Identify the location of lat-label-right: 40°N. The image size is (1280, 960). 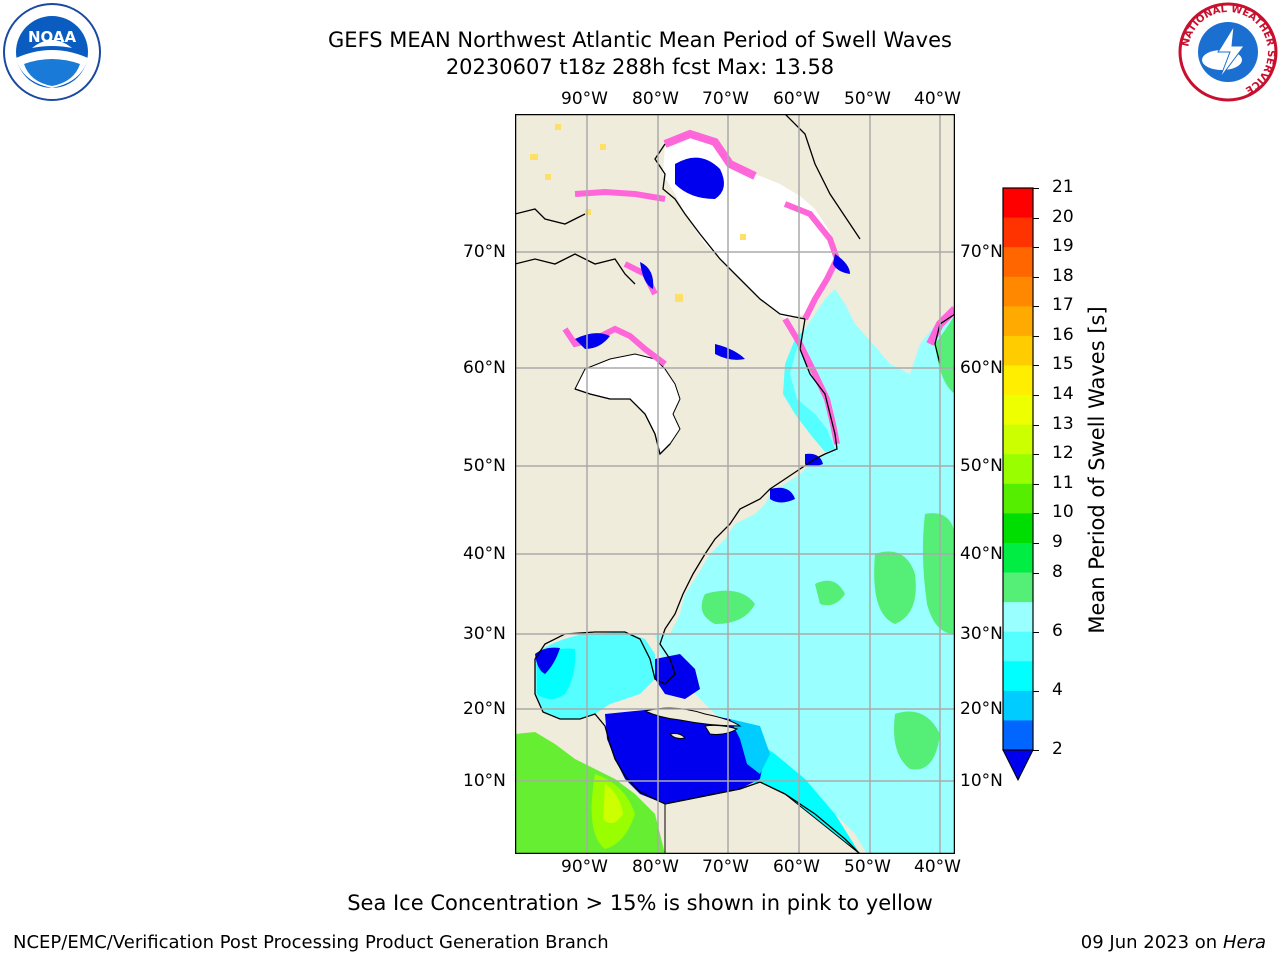
(981, 554).